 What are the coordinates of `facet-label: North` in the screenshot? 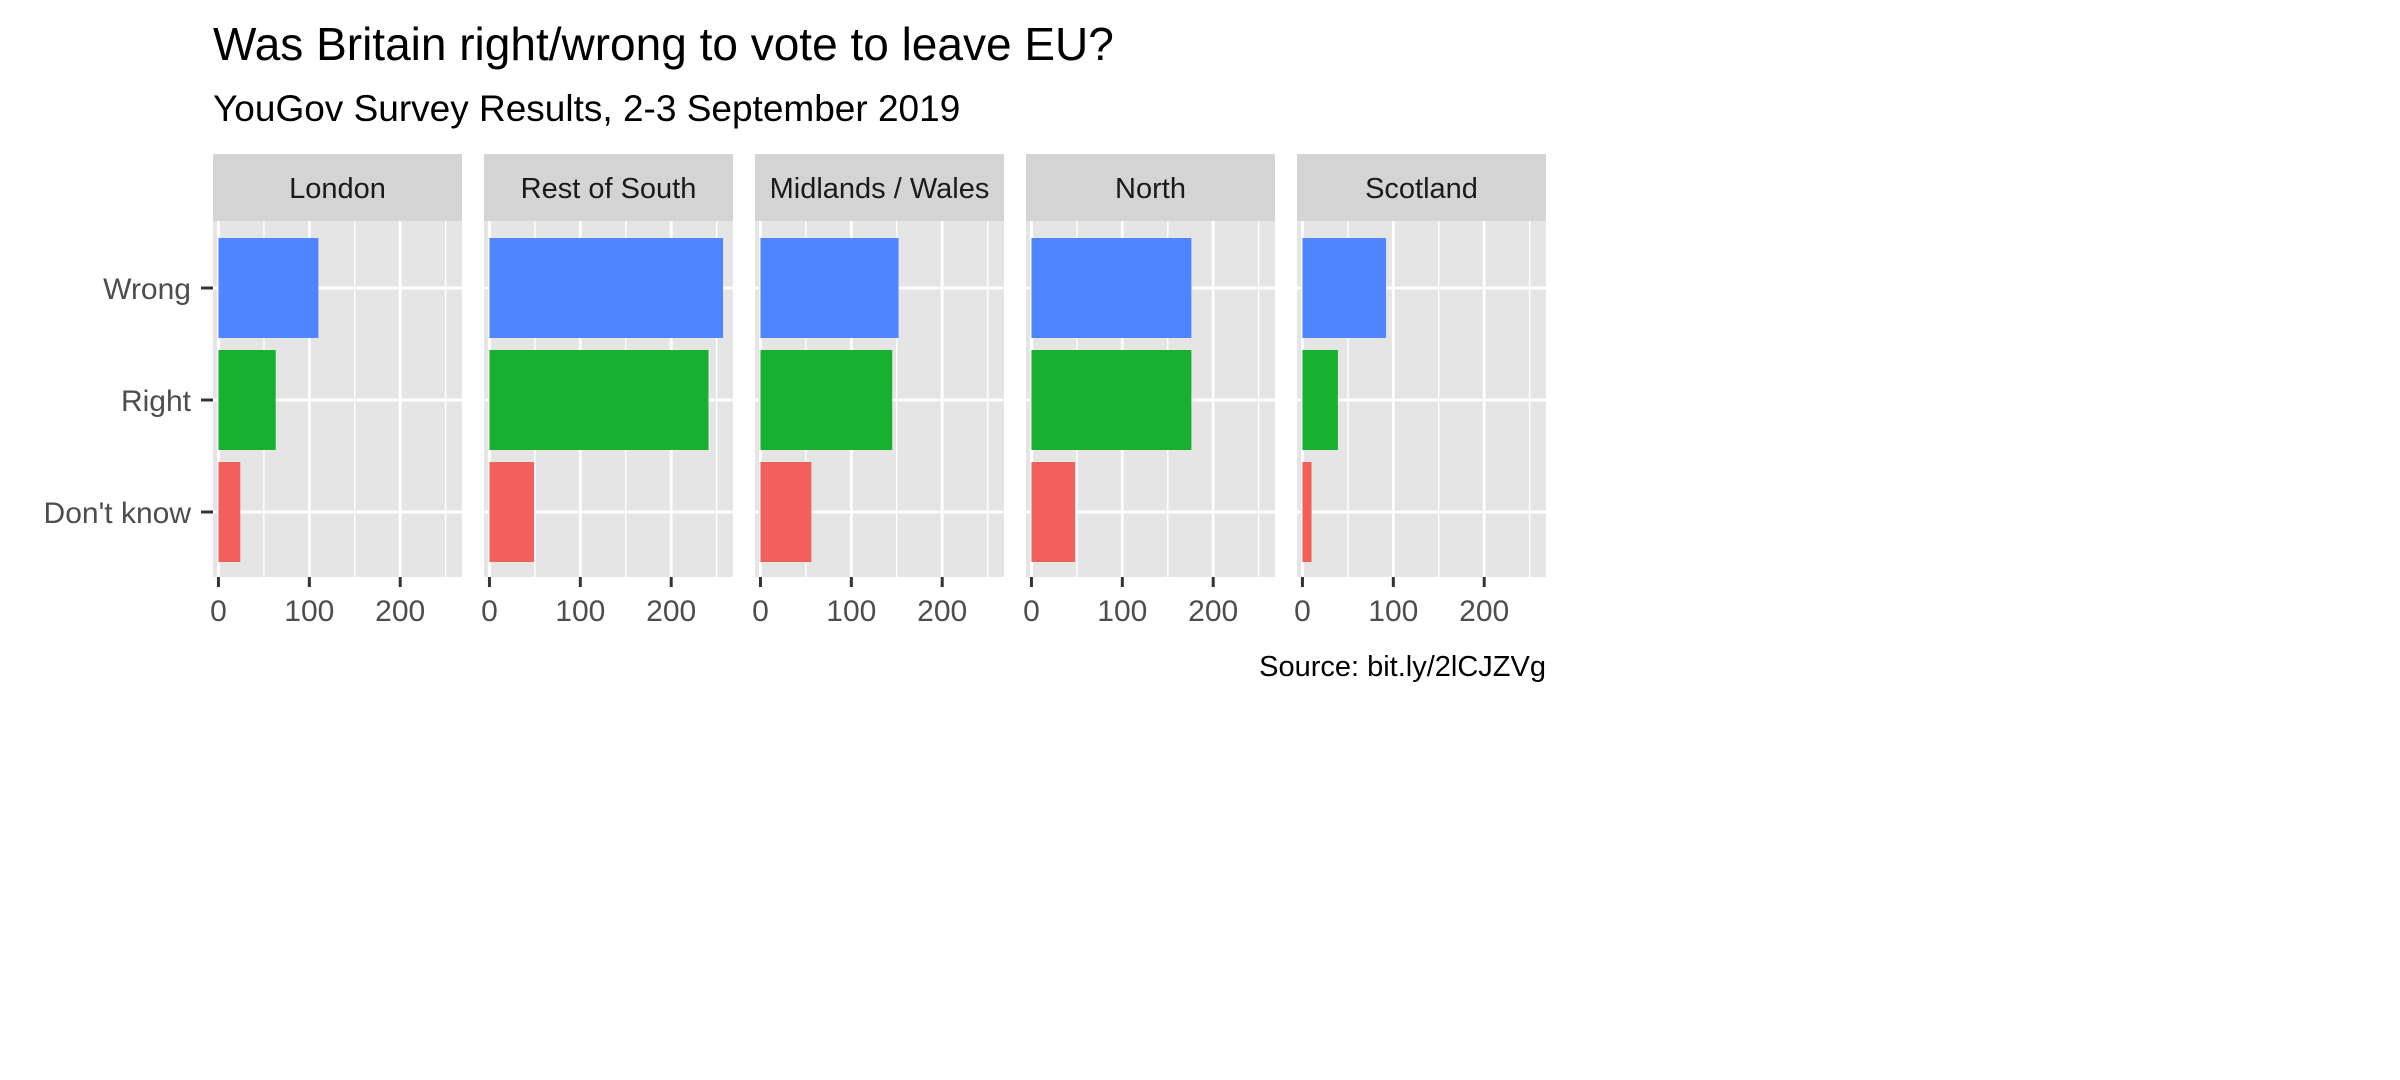 It's located at (1150, 189).